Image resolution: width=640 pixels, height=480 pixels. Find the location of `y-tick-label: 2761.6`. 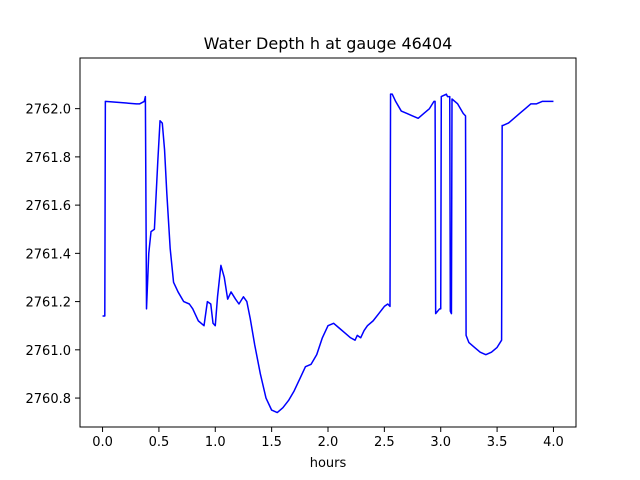

y-tick-label: 2761.6 is located at coordinates (49, 206).